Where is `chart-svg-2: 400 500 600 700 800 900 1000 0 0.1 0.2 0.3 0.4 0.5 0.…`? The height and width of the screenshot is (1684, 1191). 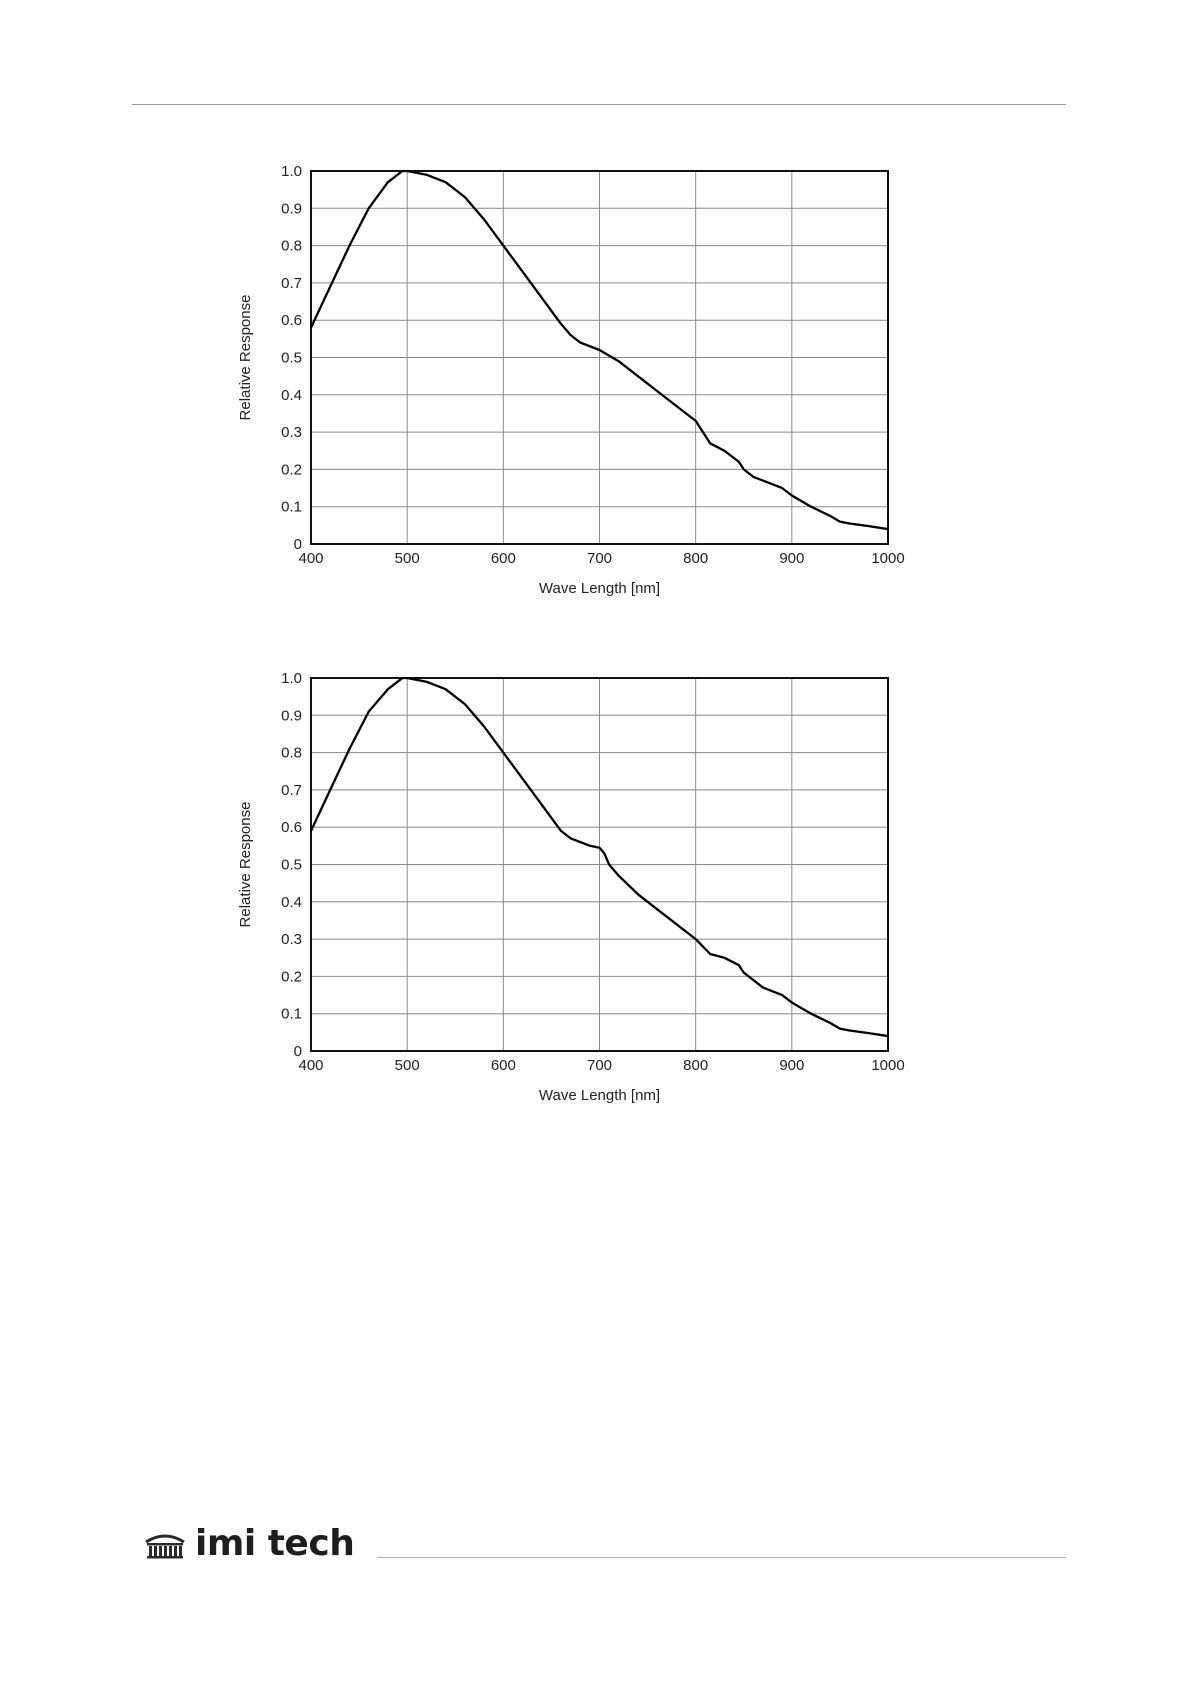 chart-svg-2: 400 500 600 700 800 900 1000 0 0.1 0.2 0.3 0.4 0.5 0.… is located at coordinates (571, 887).